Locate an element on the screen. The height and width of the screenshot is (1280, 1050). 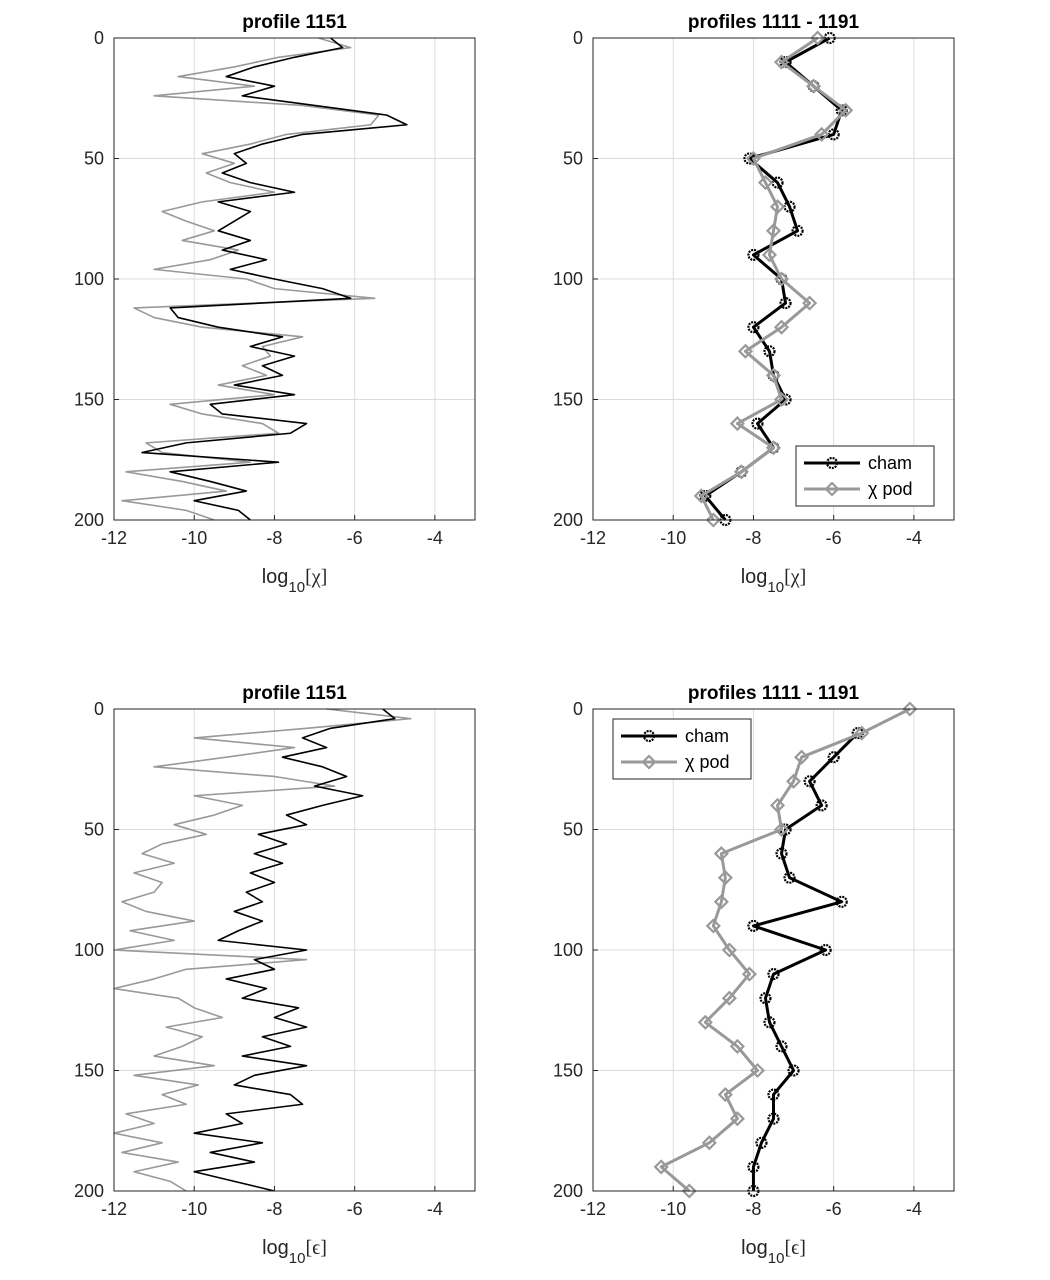
x-axis-label: log10[ϵ] is located at coordinates (773, 1252).